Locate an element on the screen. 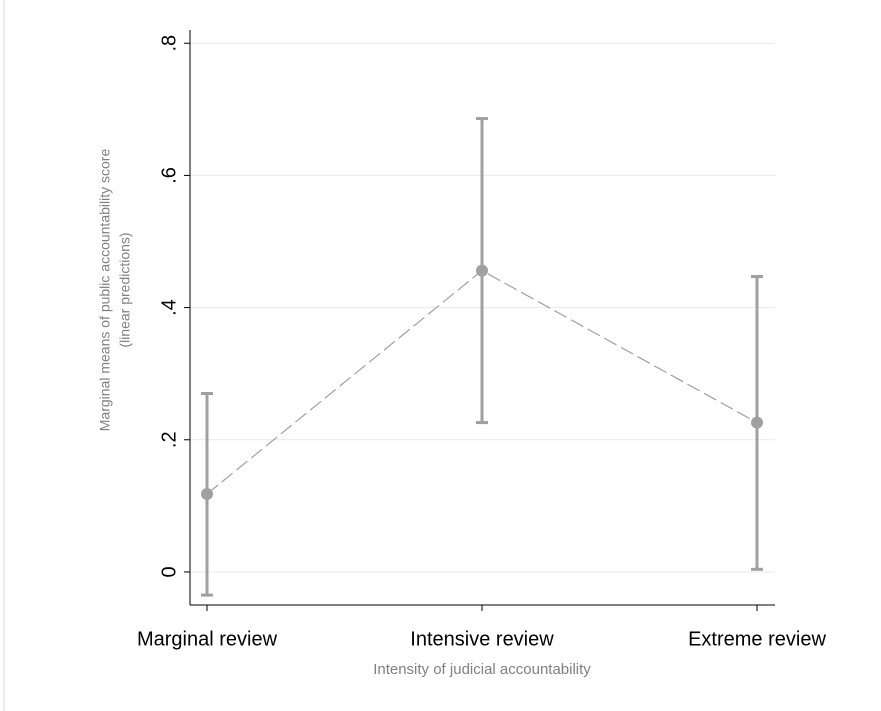 Image resolution: width=881 pixels, height=711 pixels. y-tick-label: .8 is located at coordinates (169, 43).